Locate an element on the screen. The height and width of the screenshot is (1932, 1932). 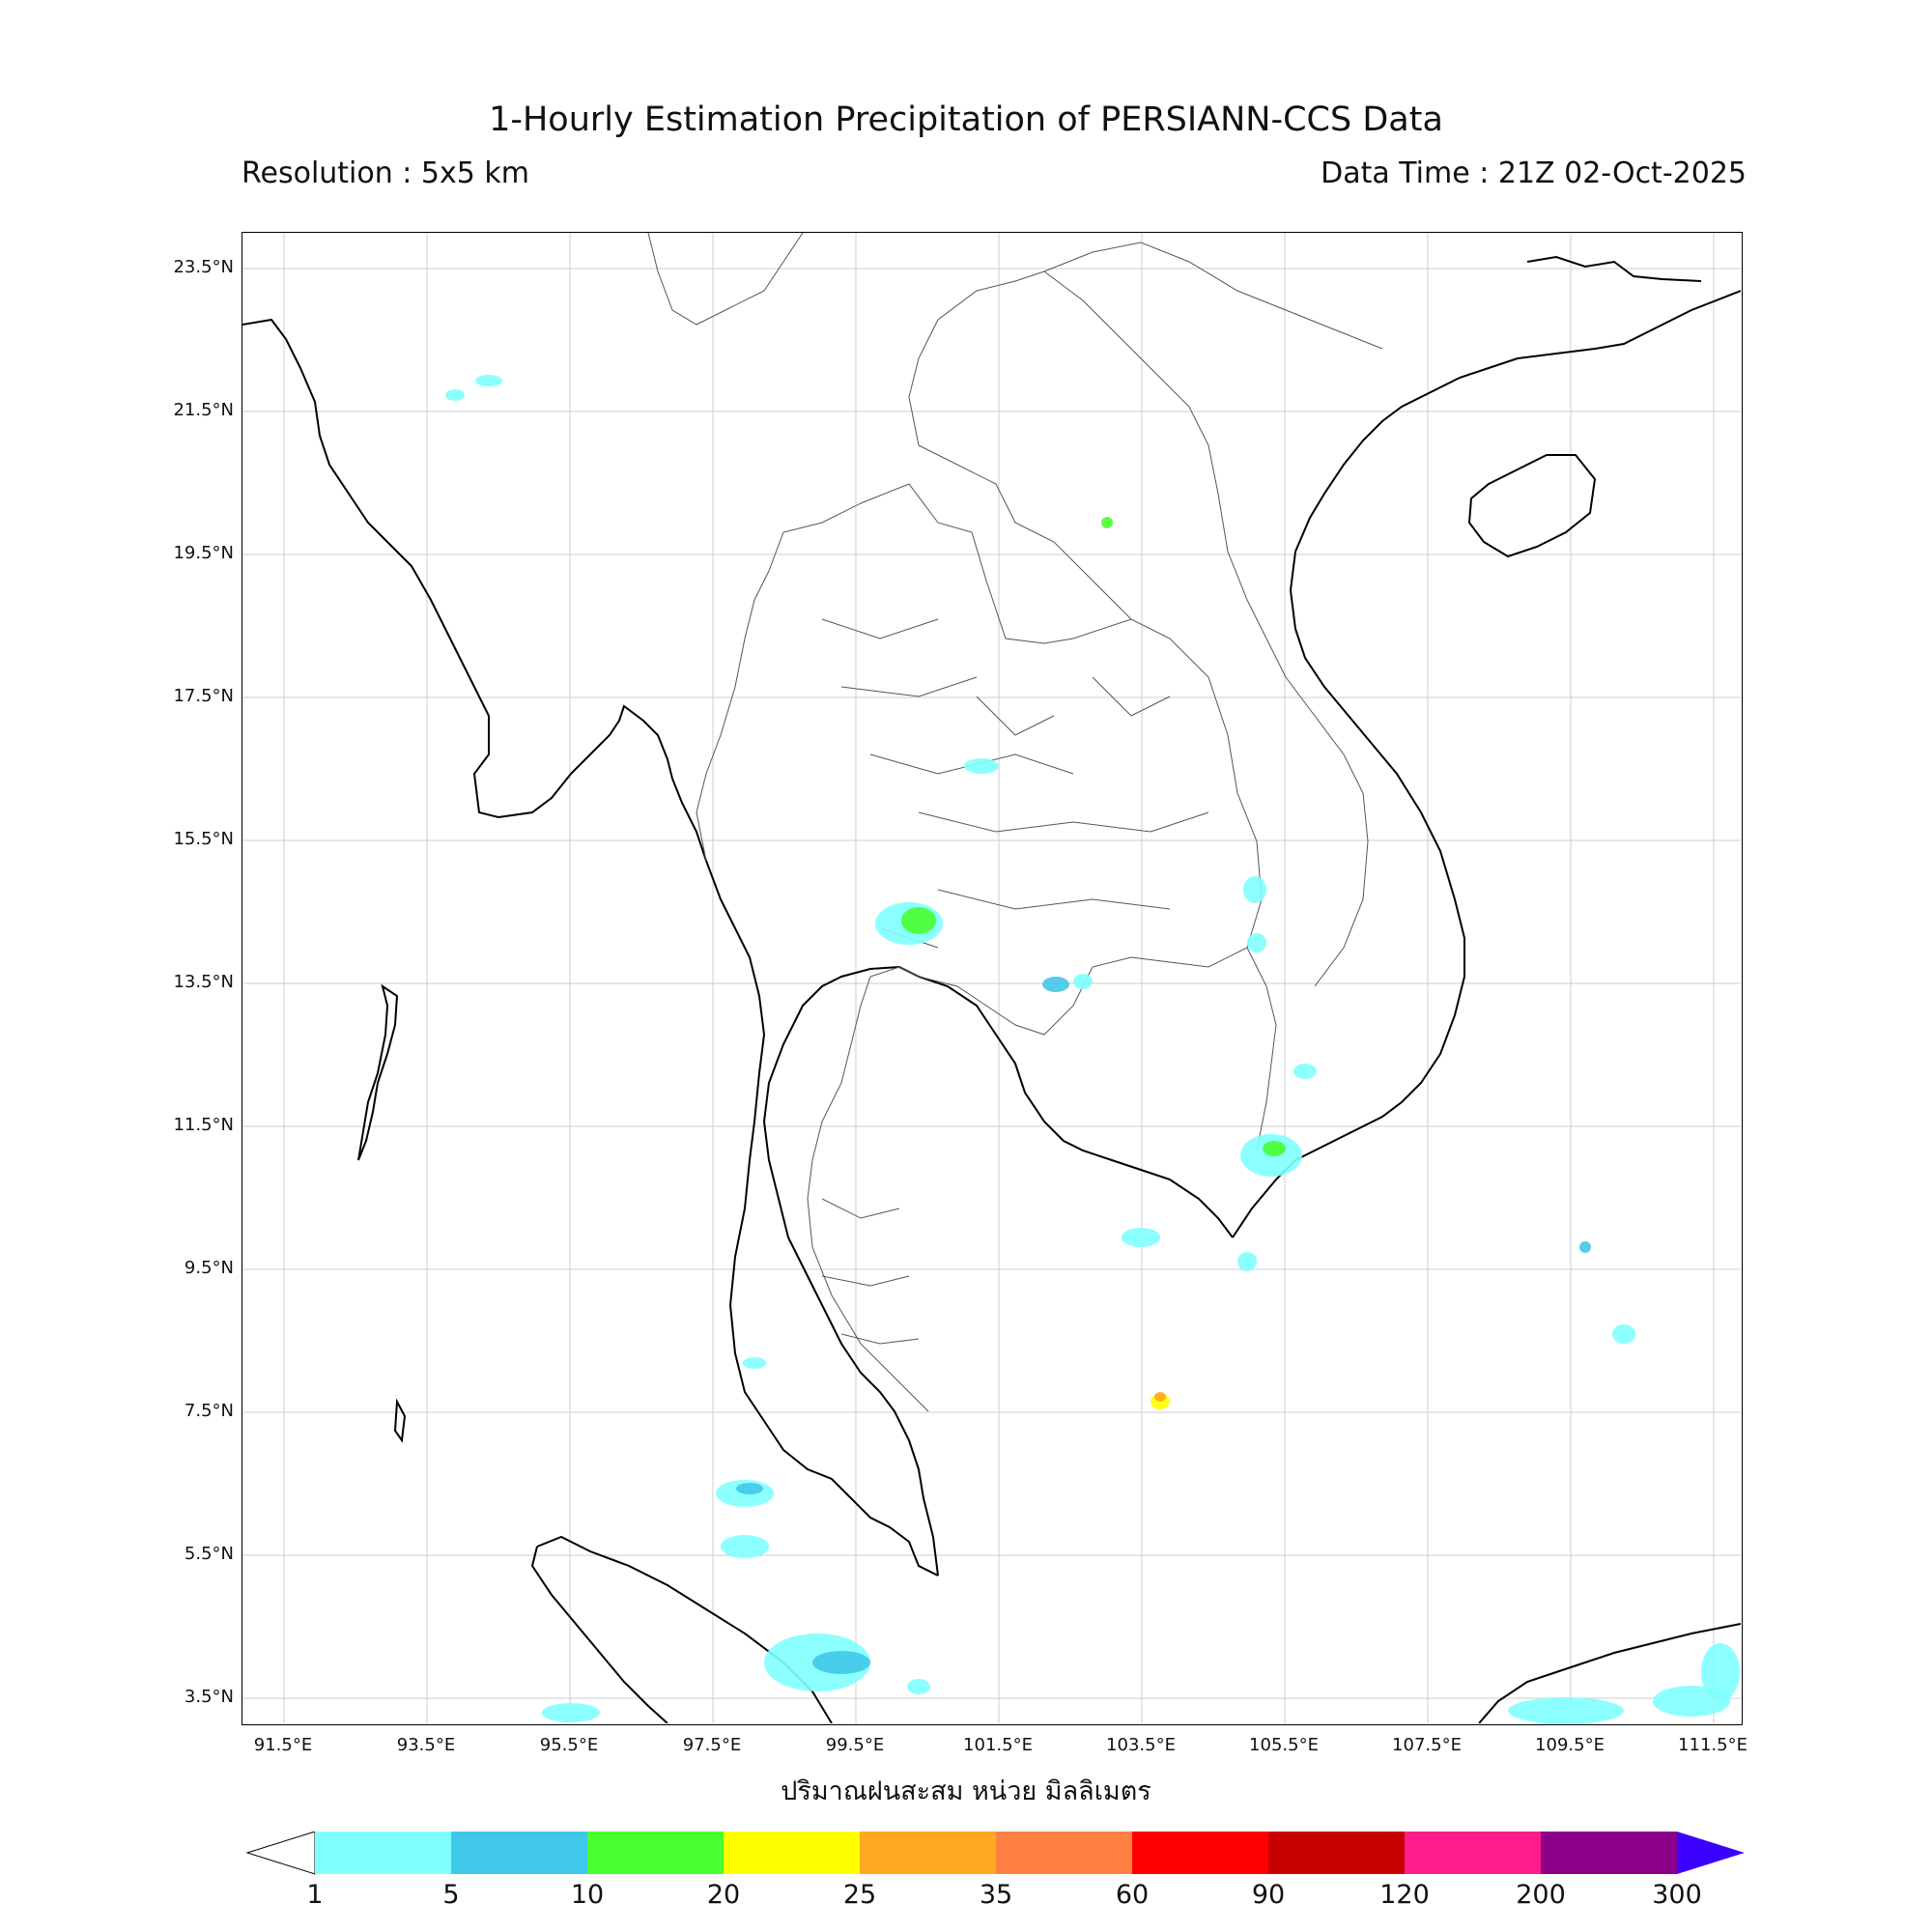
china-vietnam-border is located at coordinates (1213, 296).